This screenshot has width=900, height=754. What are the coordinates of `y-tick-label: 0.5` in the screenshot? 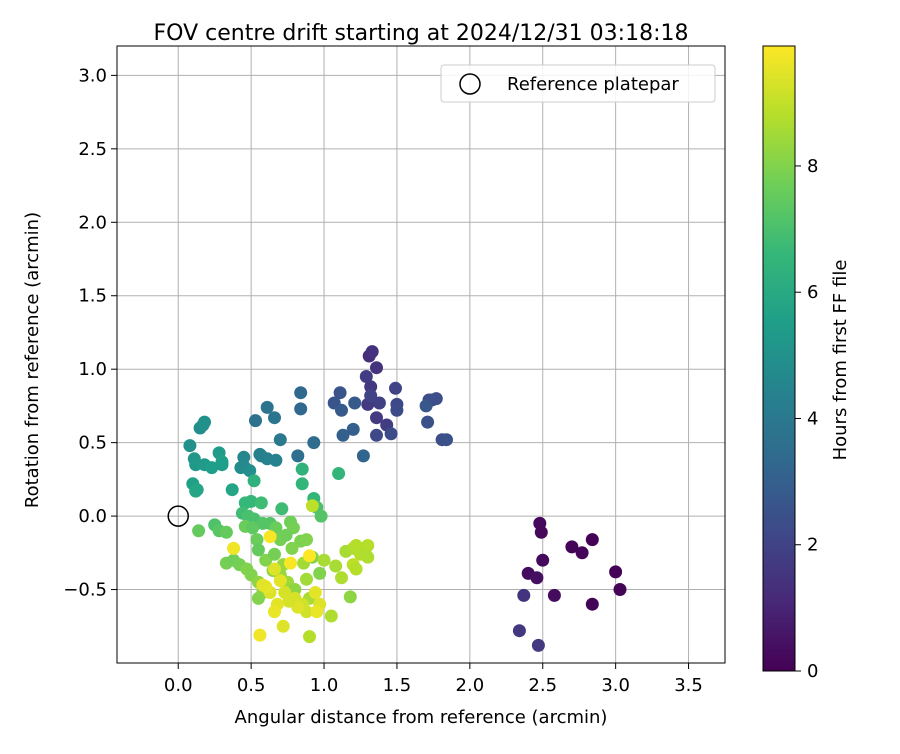 It's located at (92, 443).